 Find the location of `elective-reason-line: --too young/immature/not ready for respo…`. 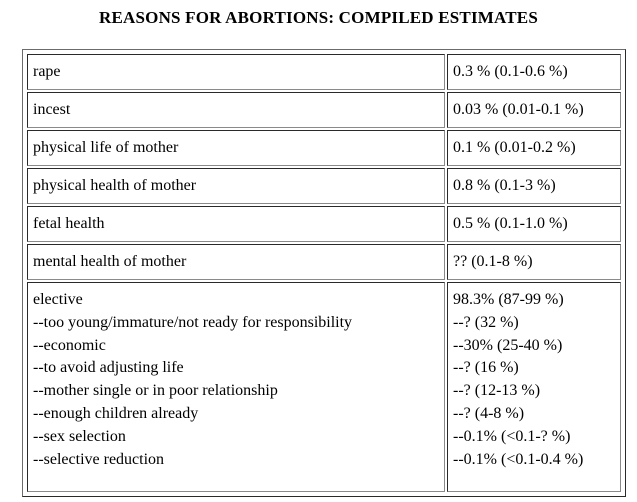

elective-reason-line: --too young/immature/not ready for respo… is located at coordinates (193, 322).